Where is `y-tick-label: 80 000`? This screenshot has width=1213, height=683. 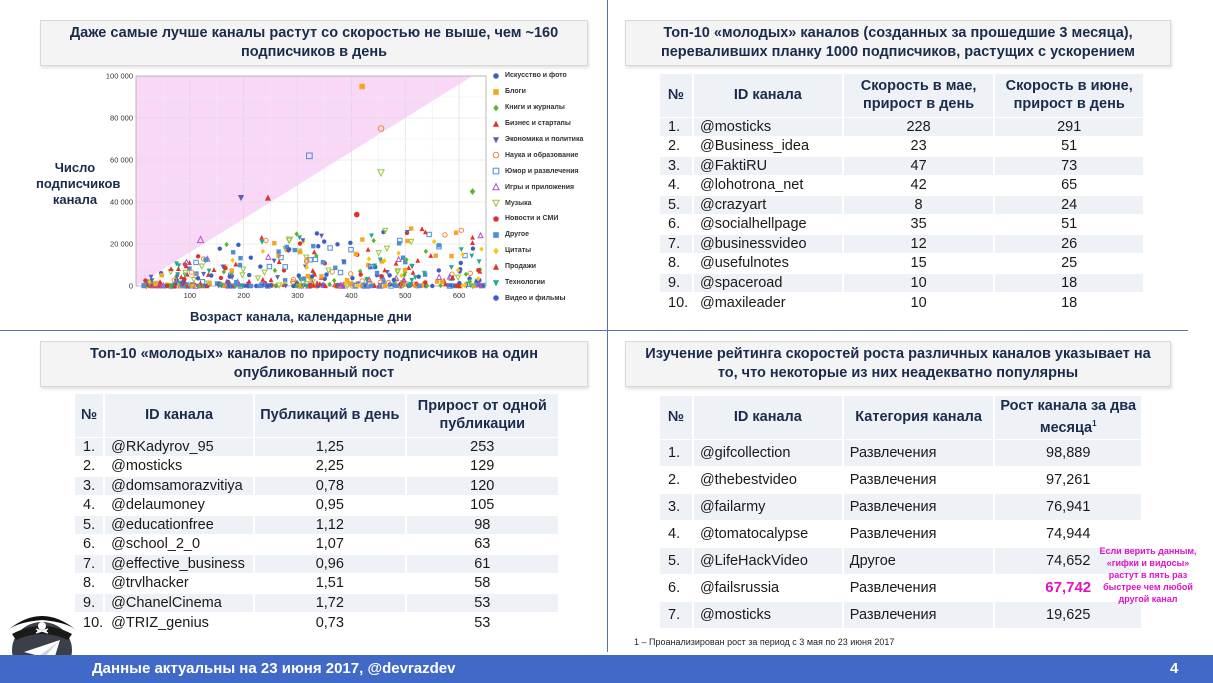
y-tick-label: 80 000 is located at coordinates (121, 118).